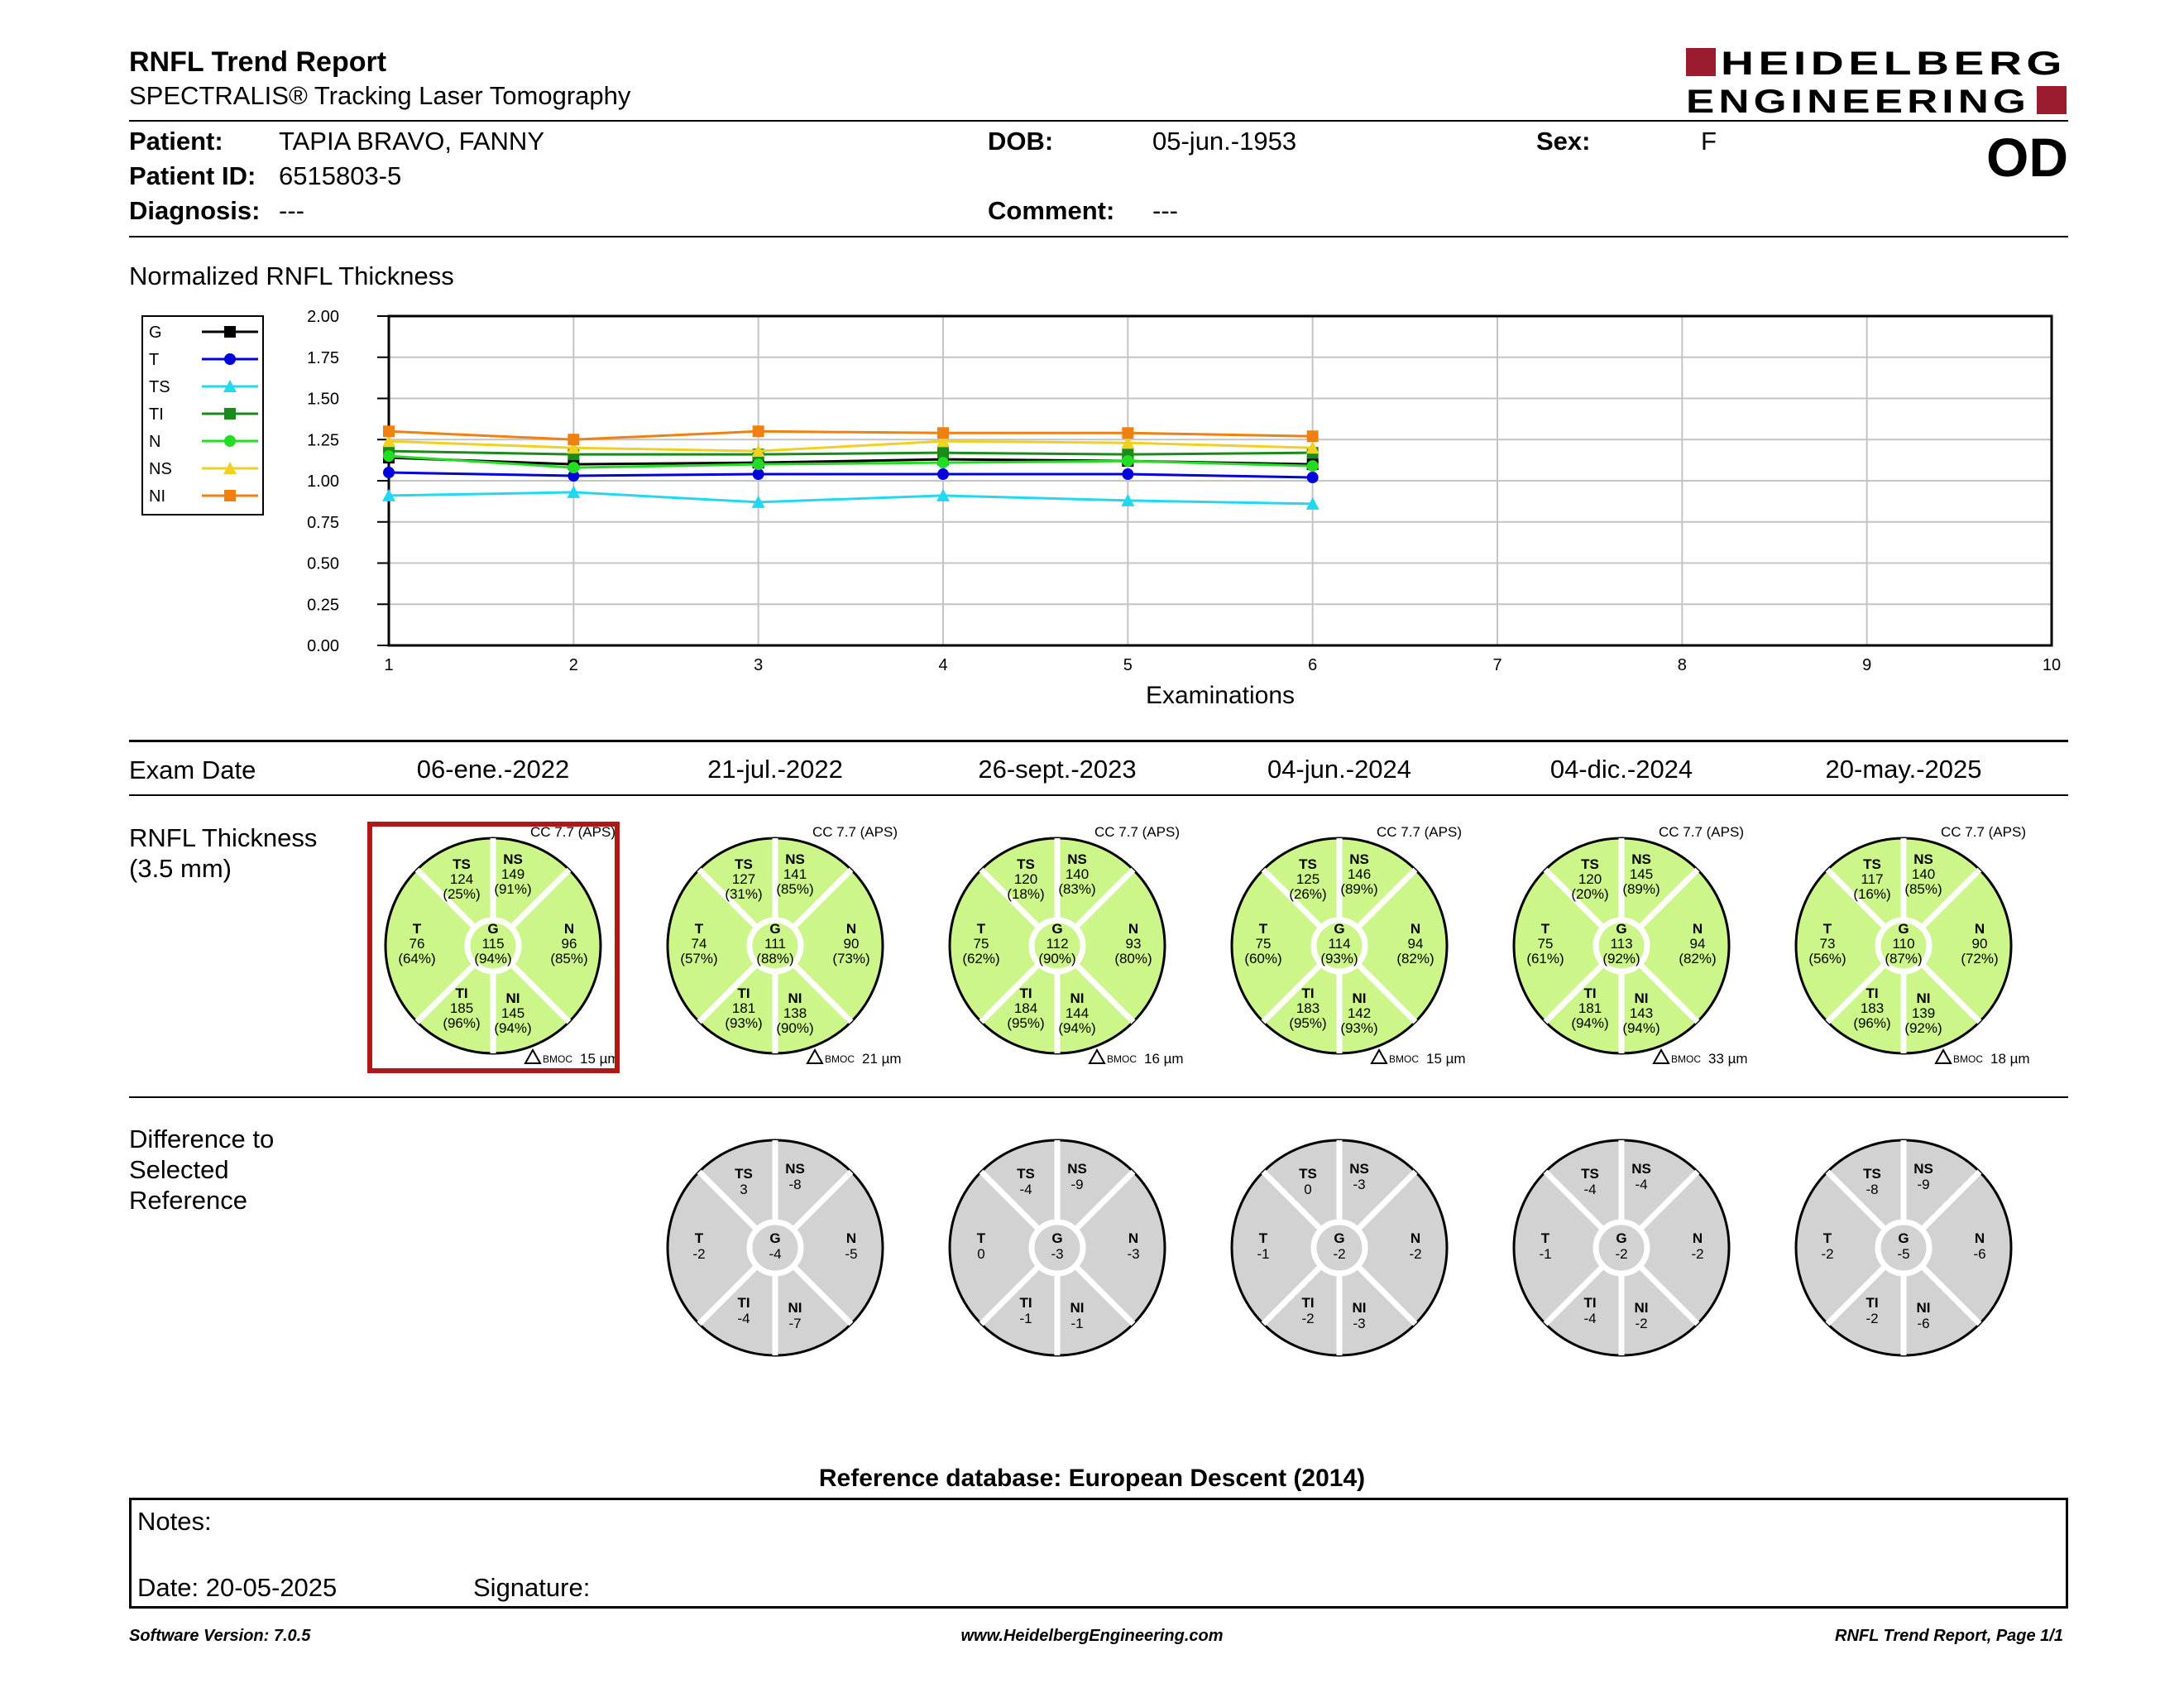 This screenshot has width=2184, height=1688. I want to click on bmoc-label: BMOC, so click(840, 1059).